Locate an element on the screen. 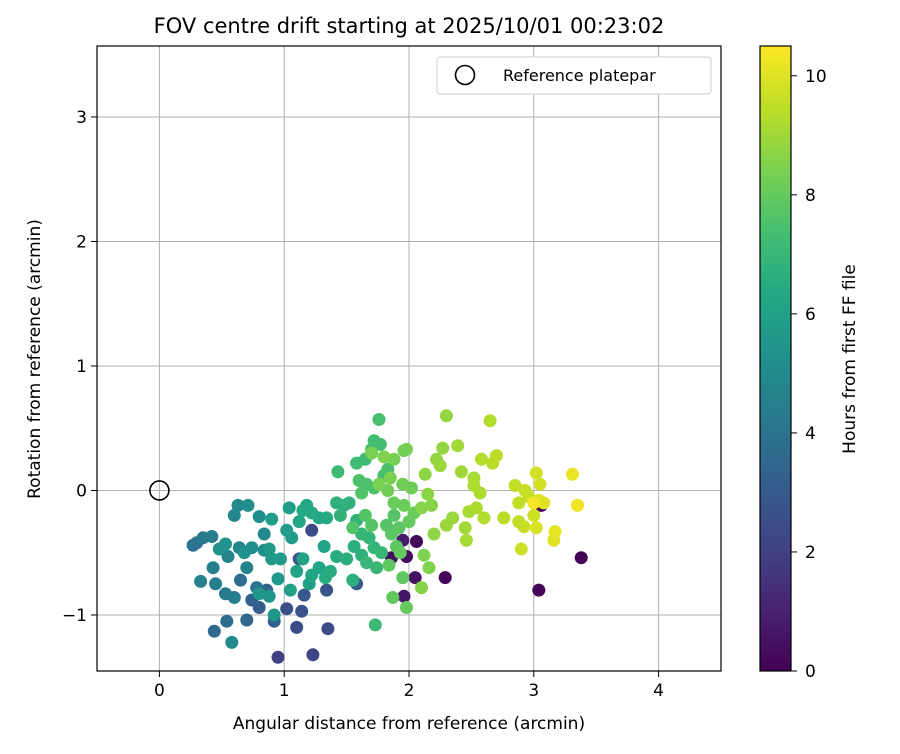 Image resolution: width=900 pixels, height=754 pixels. legend-marker-icon is located at coordinates (465, 75).